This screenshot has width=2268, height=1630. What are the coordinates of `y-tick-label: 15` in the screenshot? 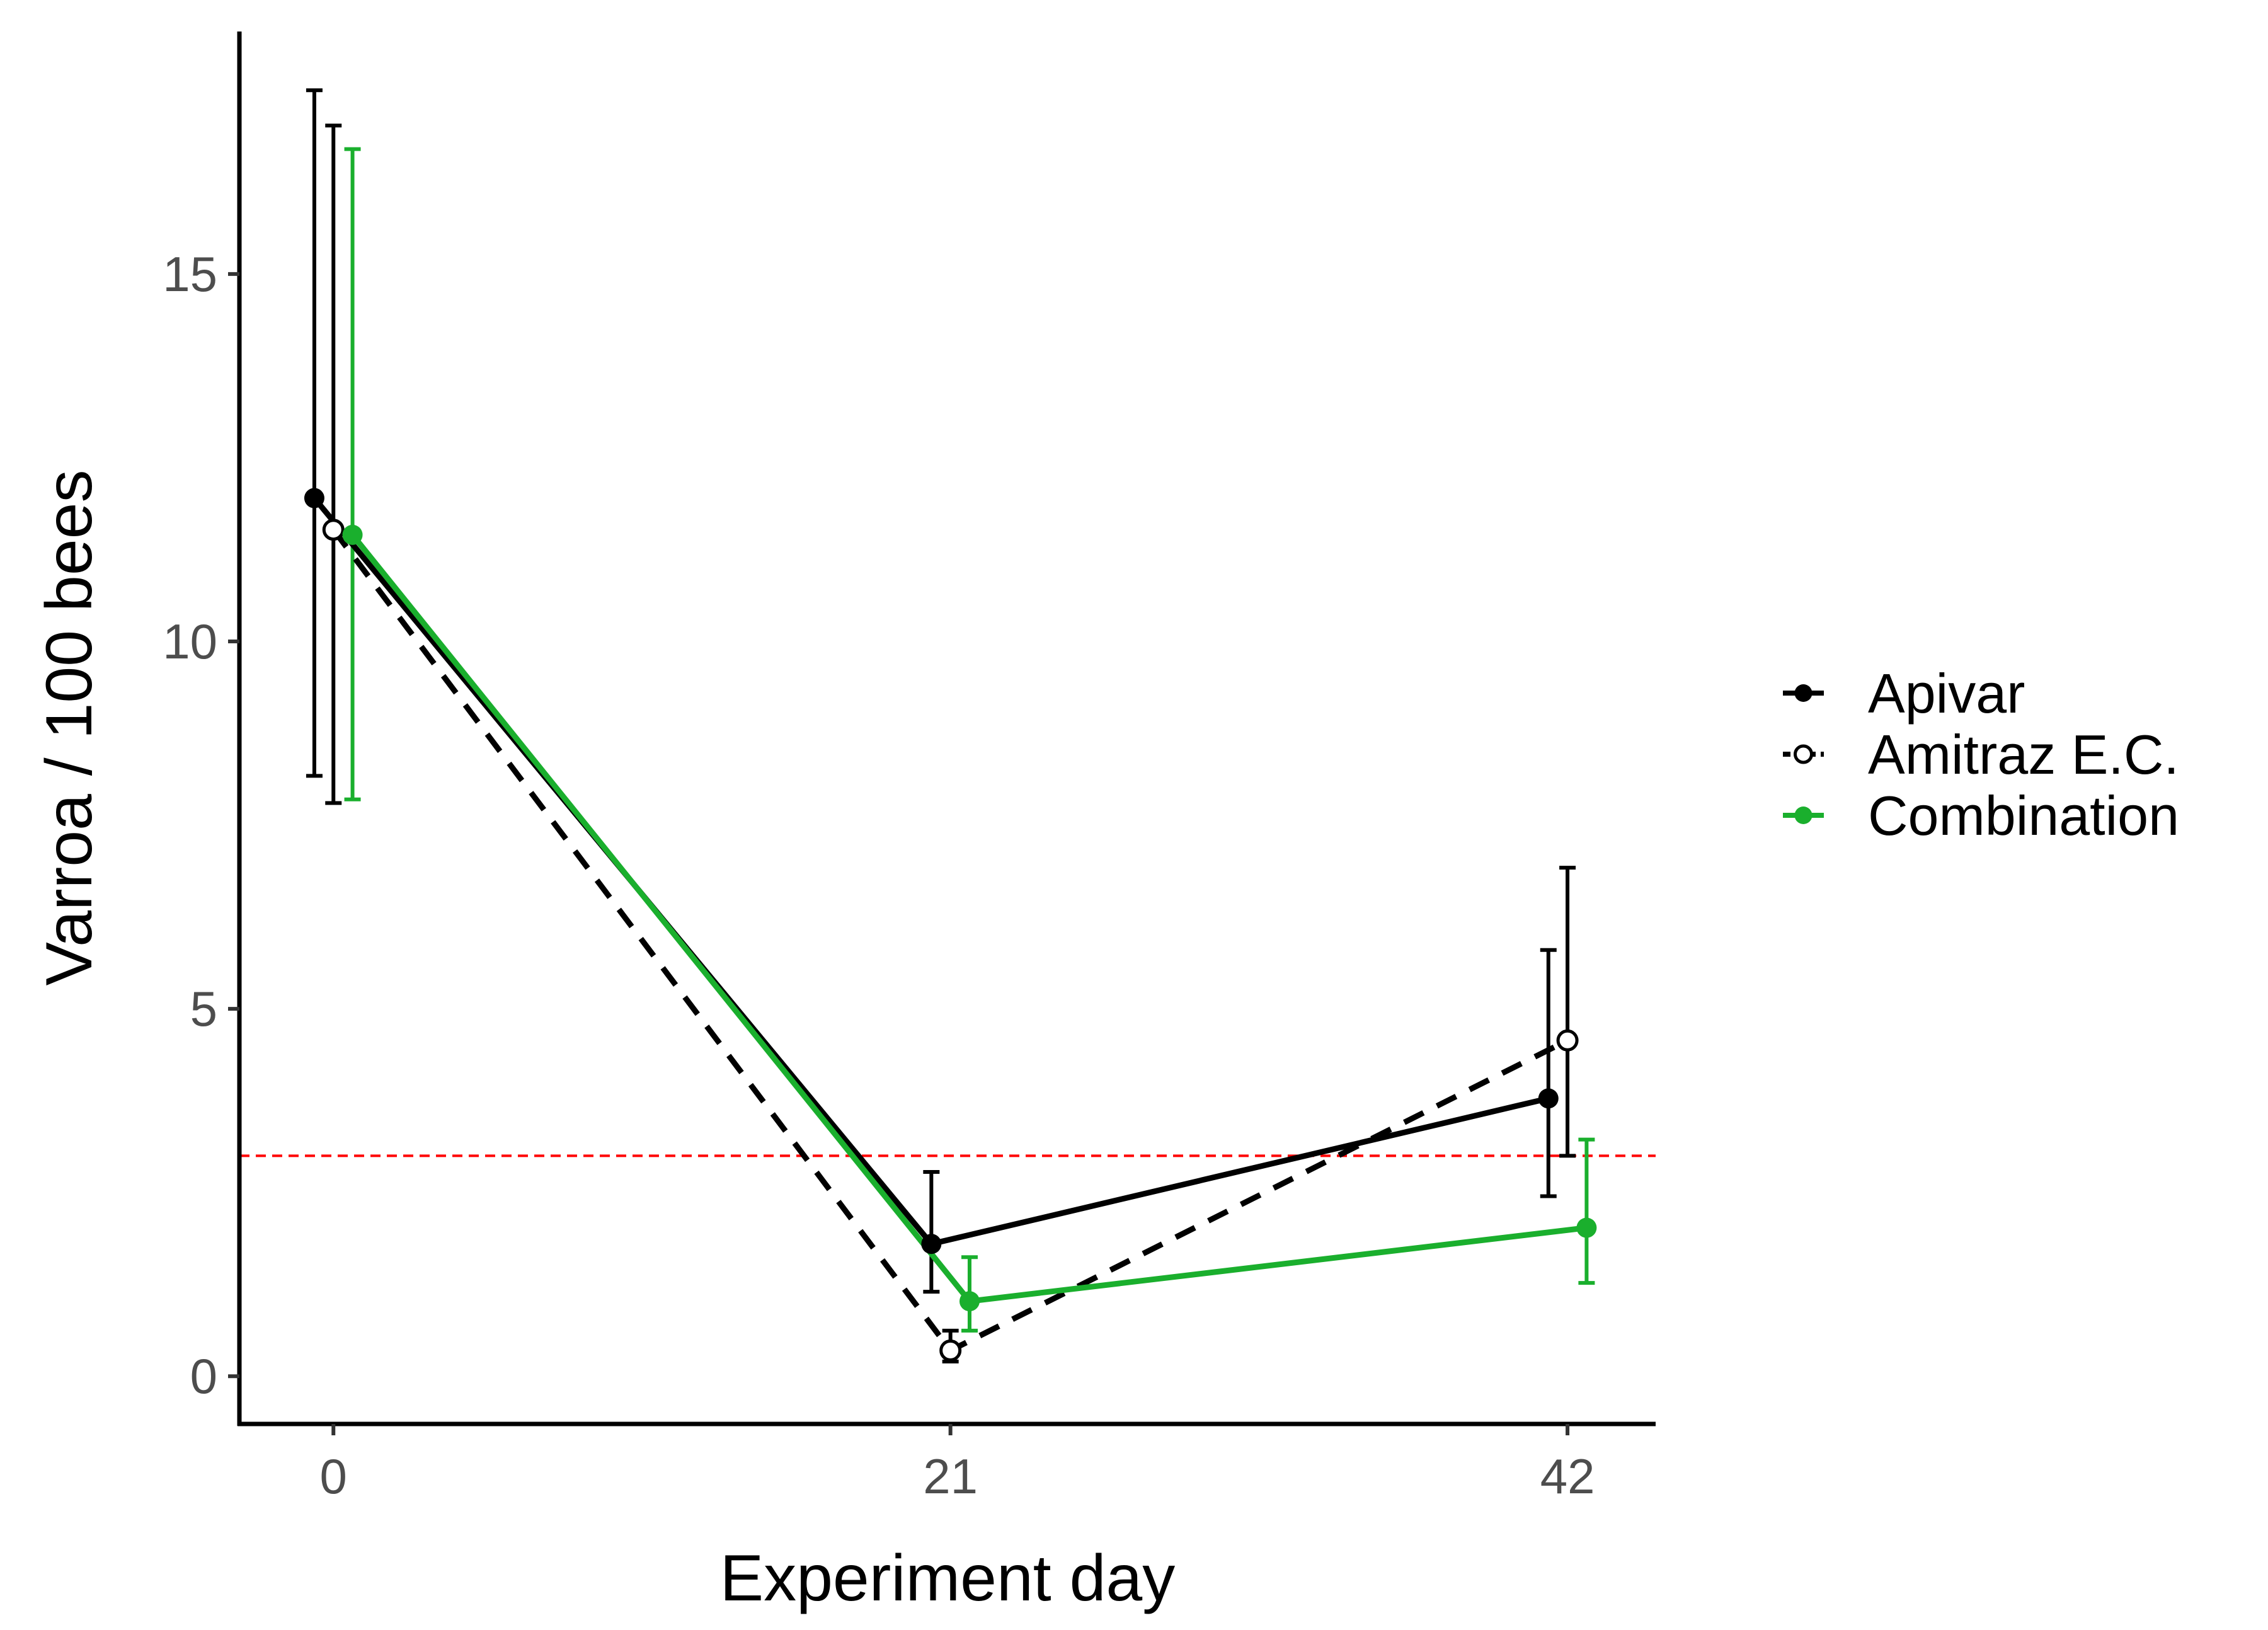 It's located at (190, 274).